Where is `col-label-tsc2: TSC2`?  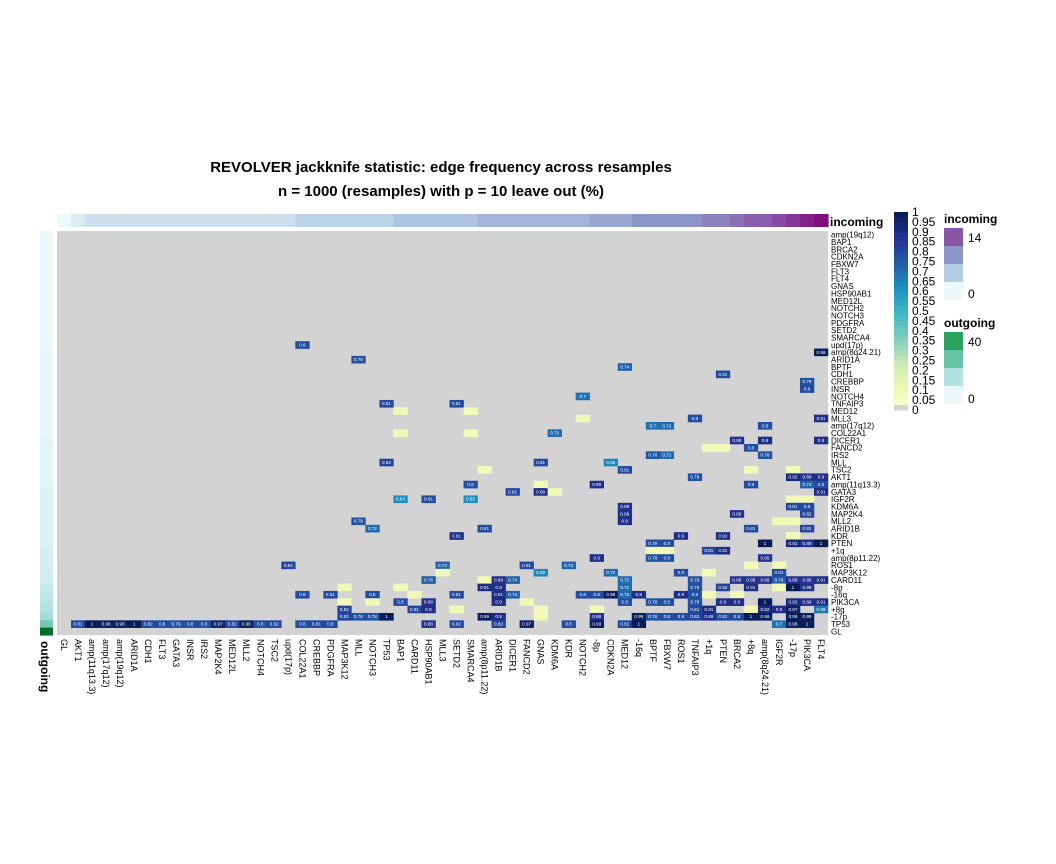 col-label-tsc2: TSC2 is located at coordinates (274, 650).